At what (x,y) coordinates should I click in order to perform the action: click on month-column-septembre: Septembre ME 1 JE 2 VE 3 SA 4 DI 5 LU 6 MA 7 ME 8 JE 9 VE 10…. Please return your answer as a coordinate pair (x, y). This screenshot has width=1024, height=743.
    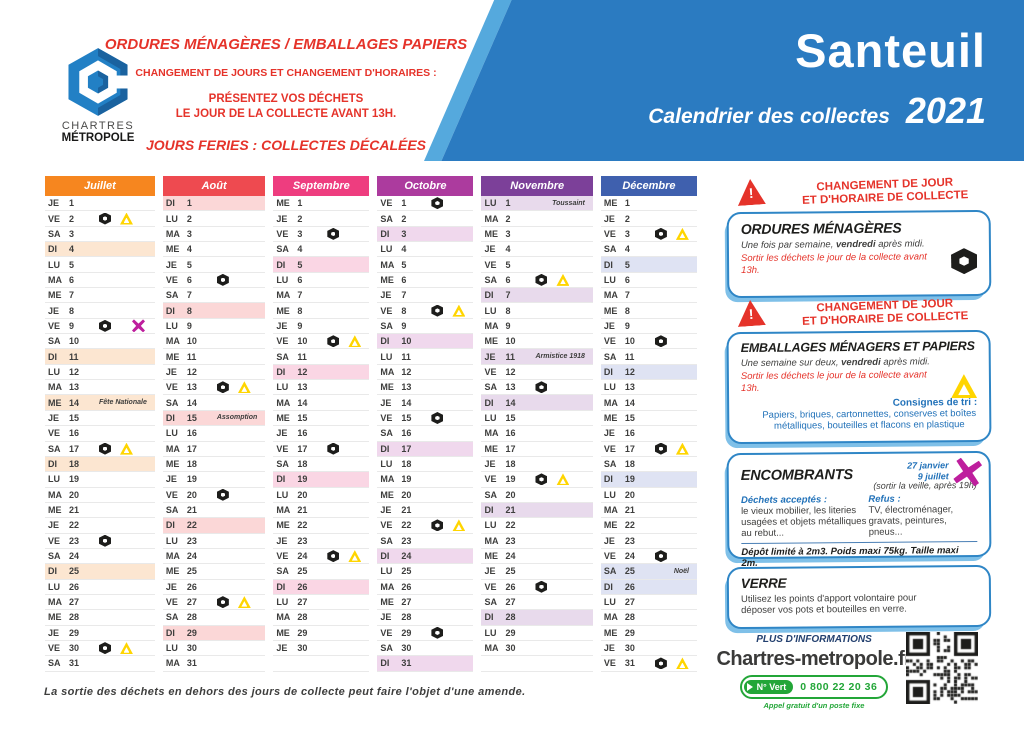
    Looking at the image, I should click on (321, 424).